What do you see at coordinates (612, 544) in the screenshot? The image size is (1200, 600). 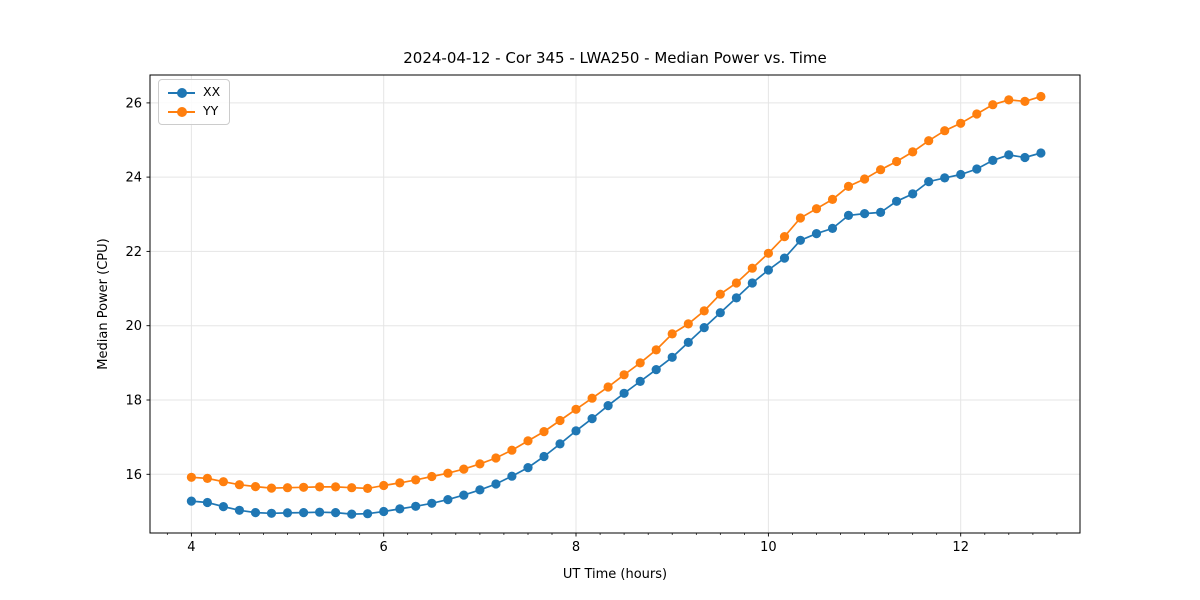 I see `x-axis-ticks: 4 6 8 10 12` at bounding box center [612, 544].